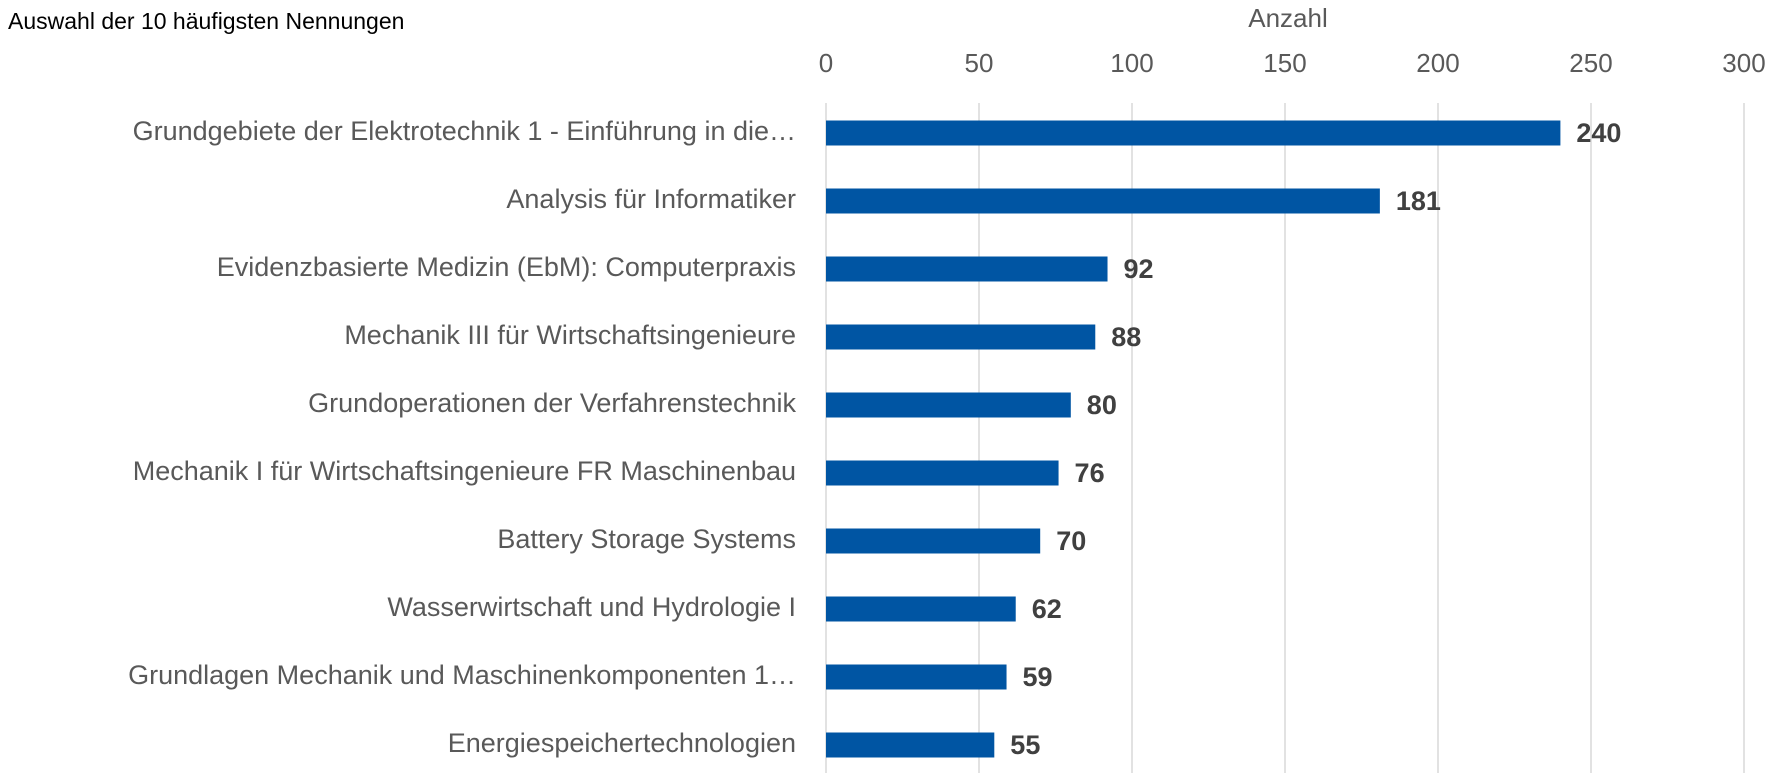 The height and width of the screenshot is (773, 1779). I want to click on data-label: 92, so click(1139, 269).